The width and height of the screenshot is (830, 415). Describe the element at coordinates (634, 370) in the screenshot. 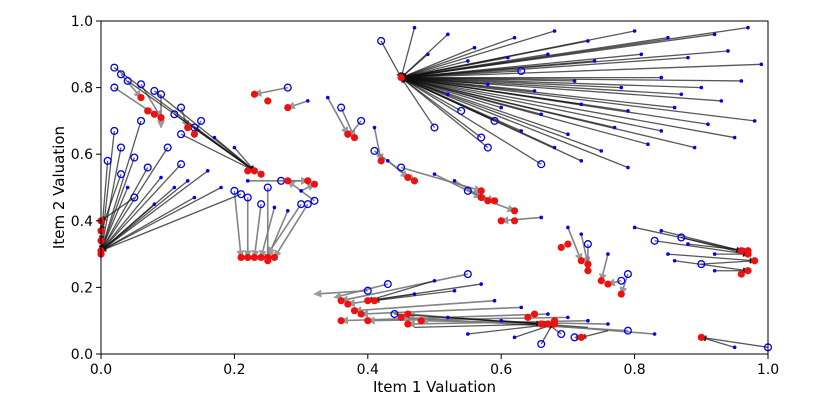

I see `x-tick-label-4: 0.8` at that location.